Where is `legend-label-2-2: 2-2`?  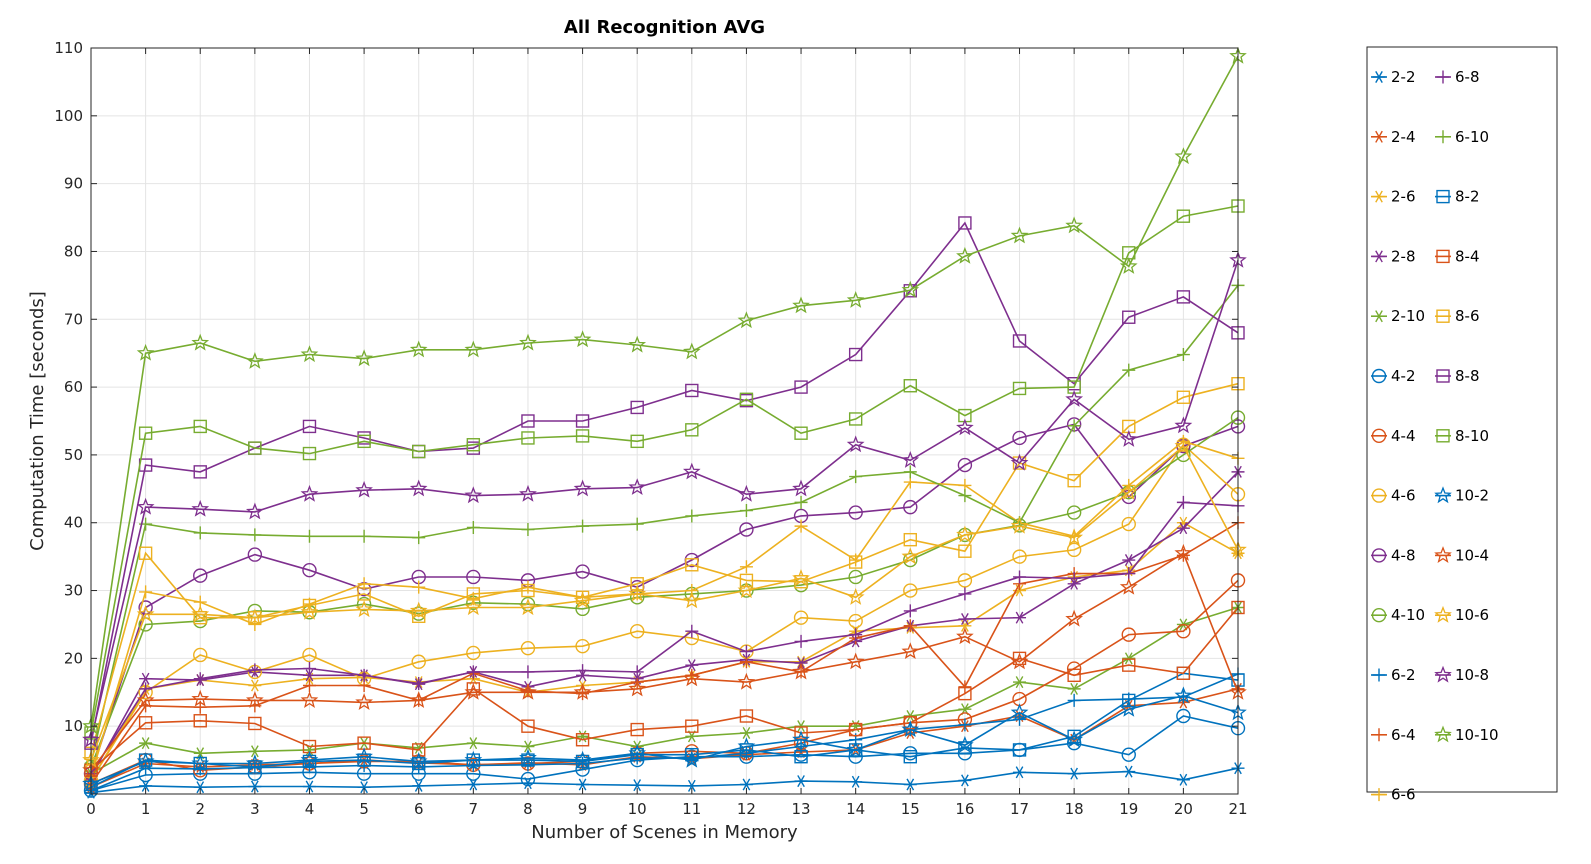 legend-label-2-2: 2-2 is located at coordinates (1403, 77).